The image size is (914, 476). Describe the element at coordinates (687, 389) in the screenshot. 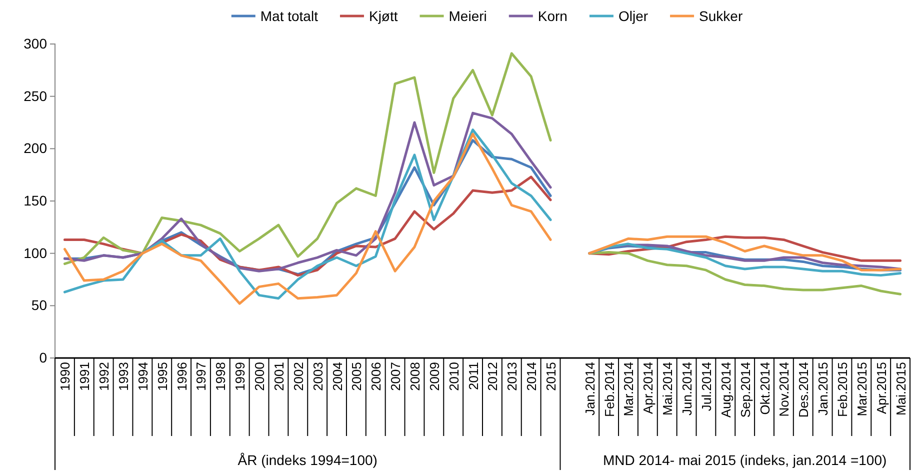

I see `x-tick-label: Jun.2014` at that location.